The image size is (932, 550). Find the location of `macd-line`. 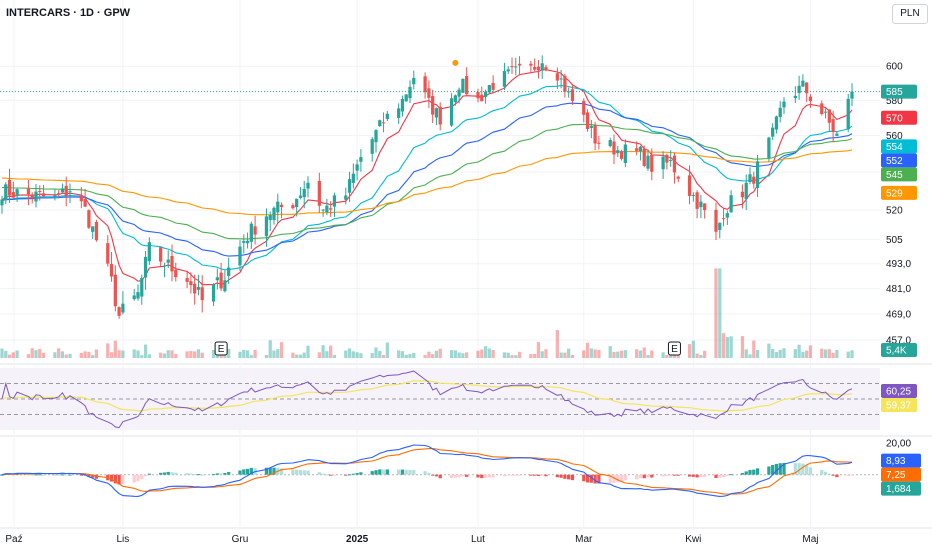

macd-line is located at coordinates (427, 470).